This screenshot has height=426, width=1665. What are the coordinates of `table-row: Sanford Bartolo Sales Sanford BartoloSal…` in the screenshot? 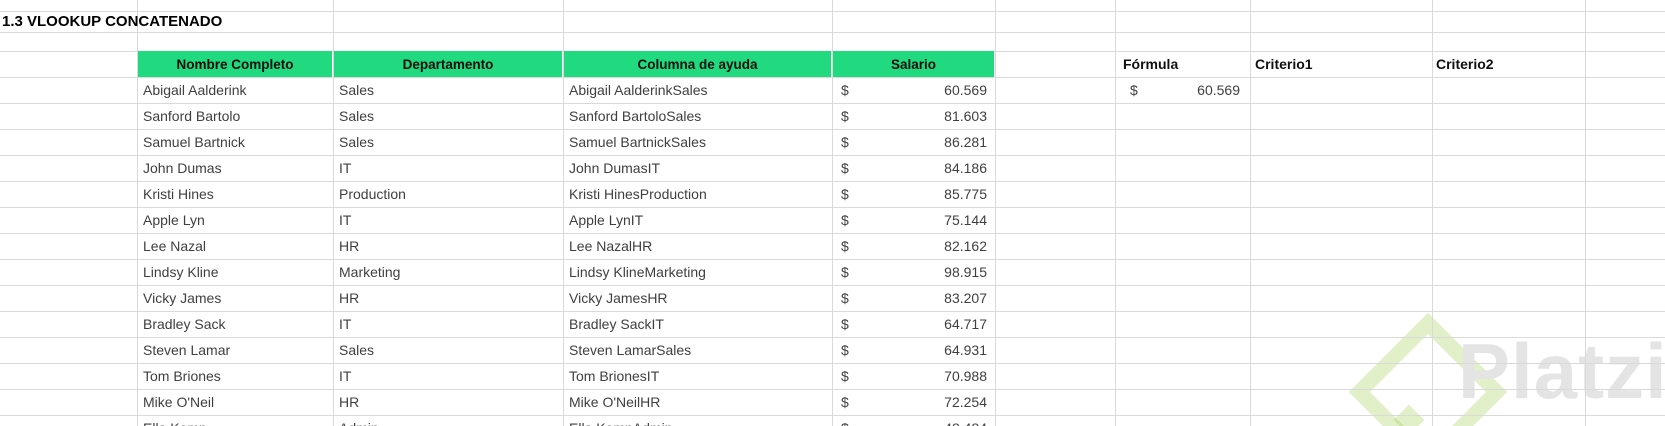 It's located at (832, 116).